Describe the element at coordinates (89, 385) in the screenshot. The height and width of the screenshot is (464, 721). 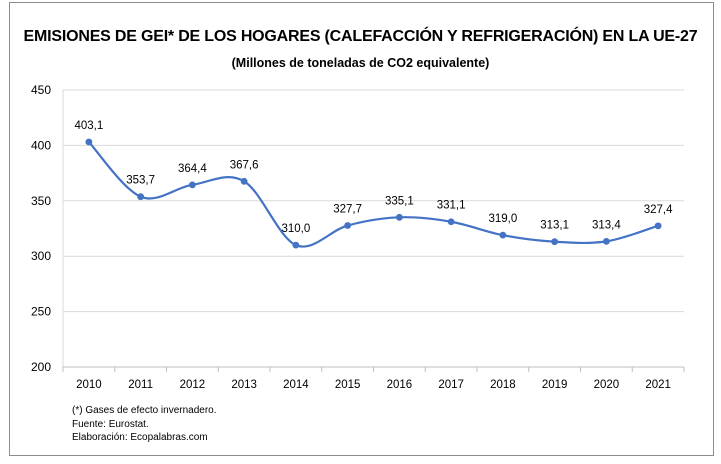
I see `x-tick-label: 2010` at that location.